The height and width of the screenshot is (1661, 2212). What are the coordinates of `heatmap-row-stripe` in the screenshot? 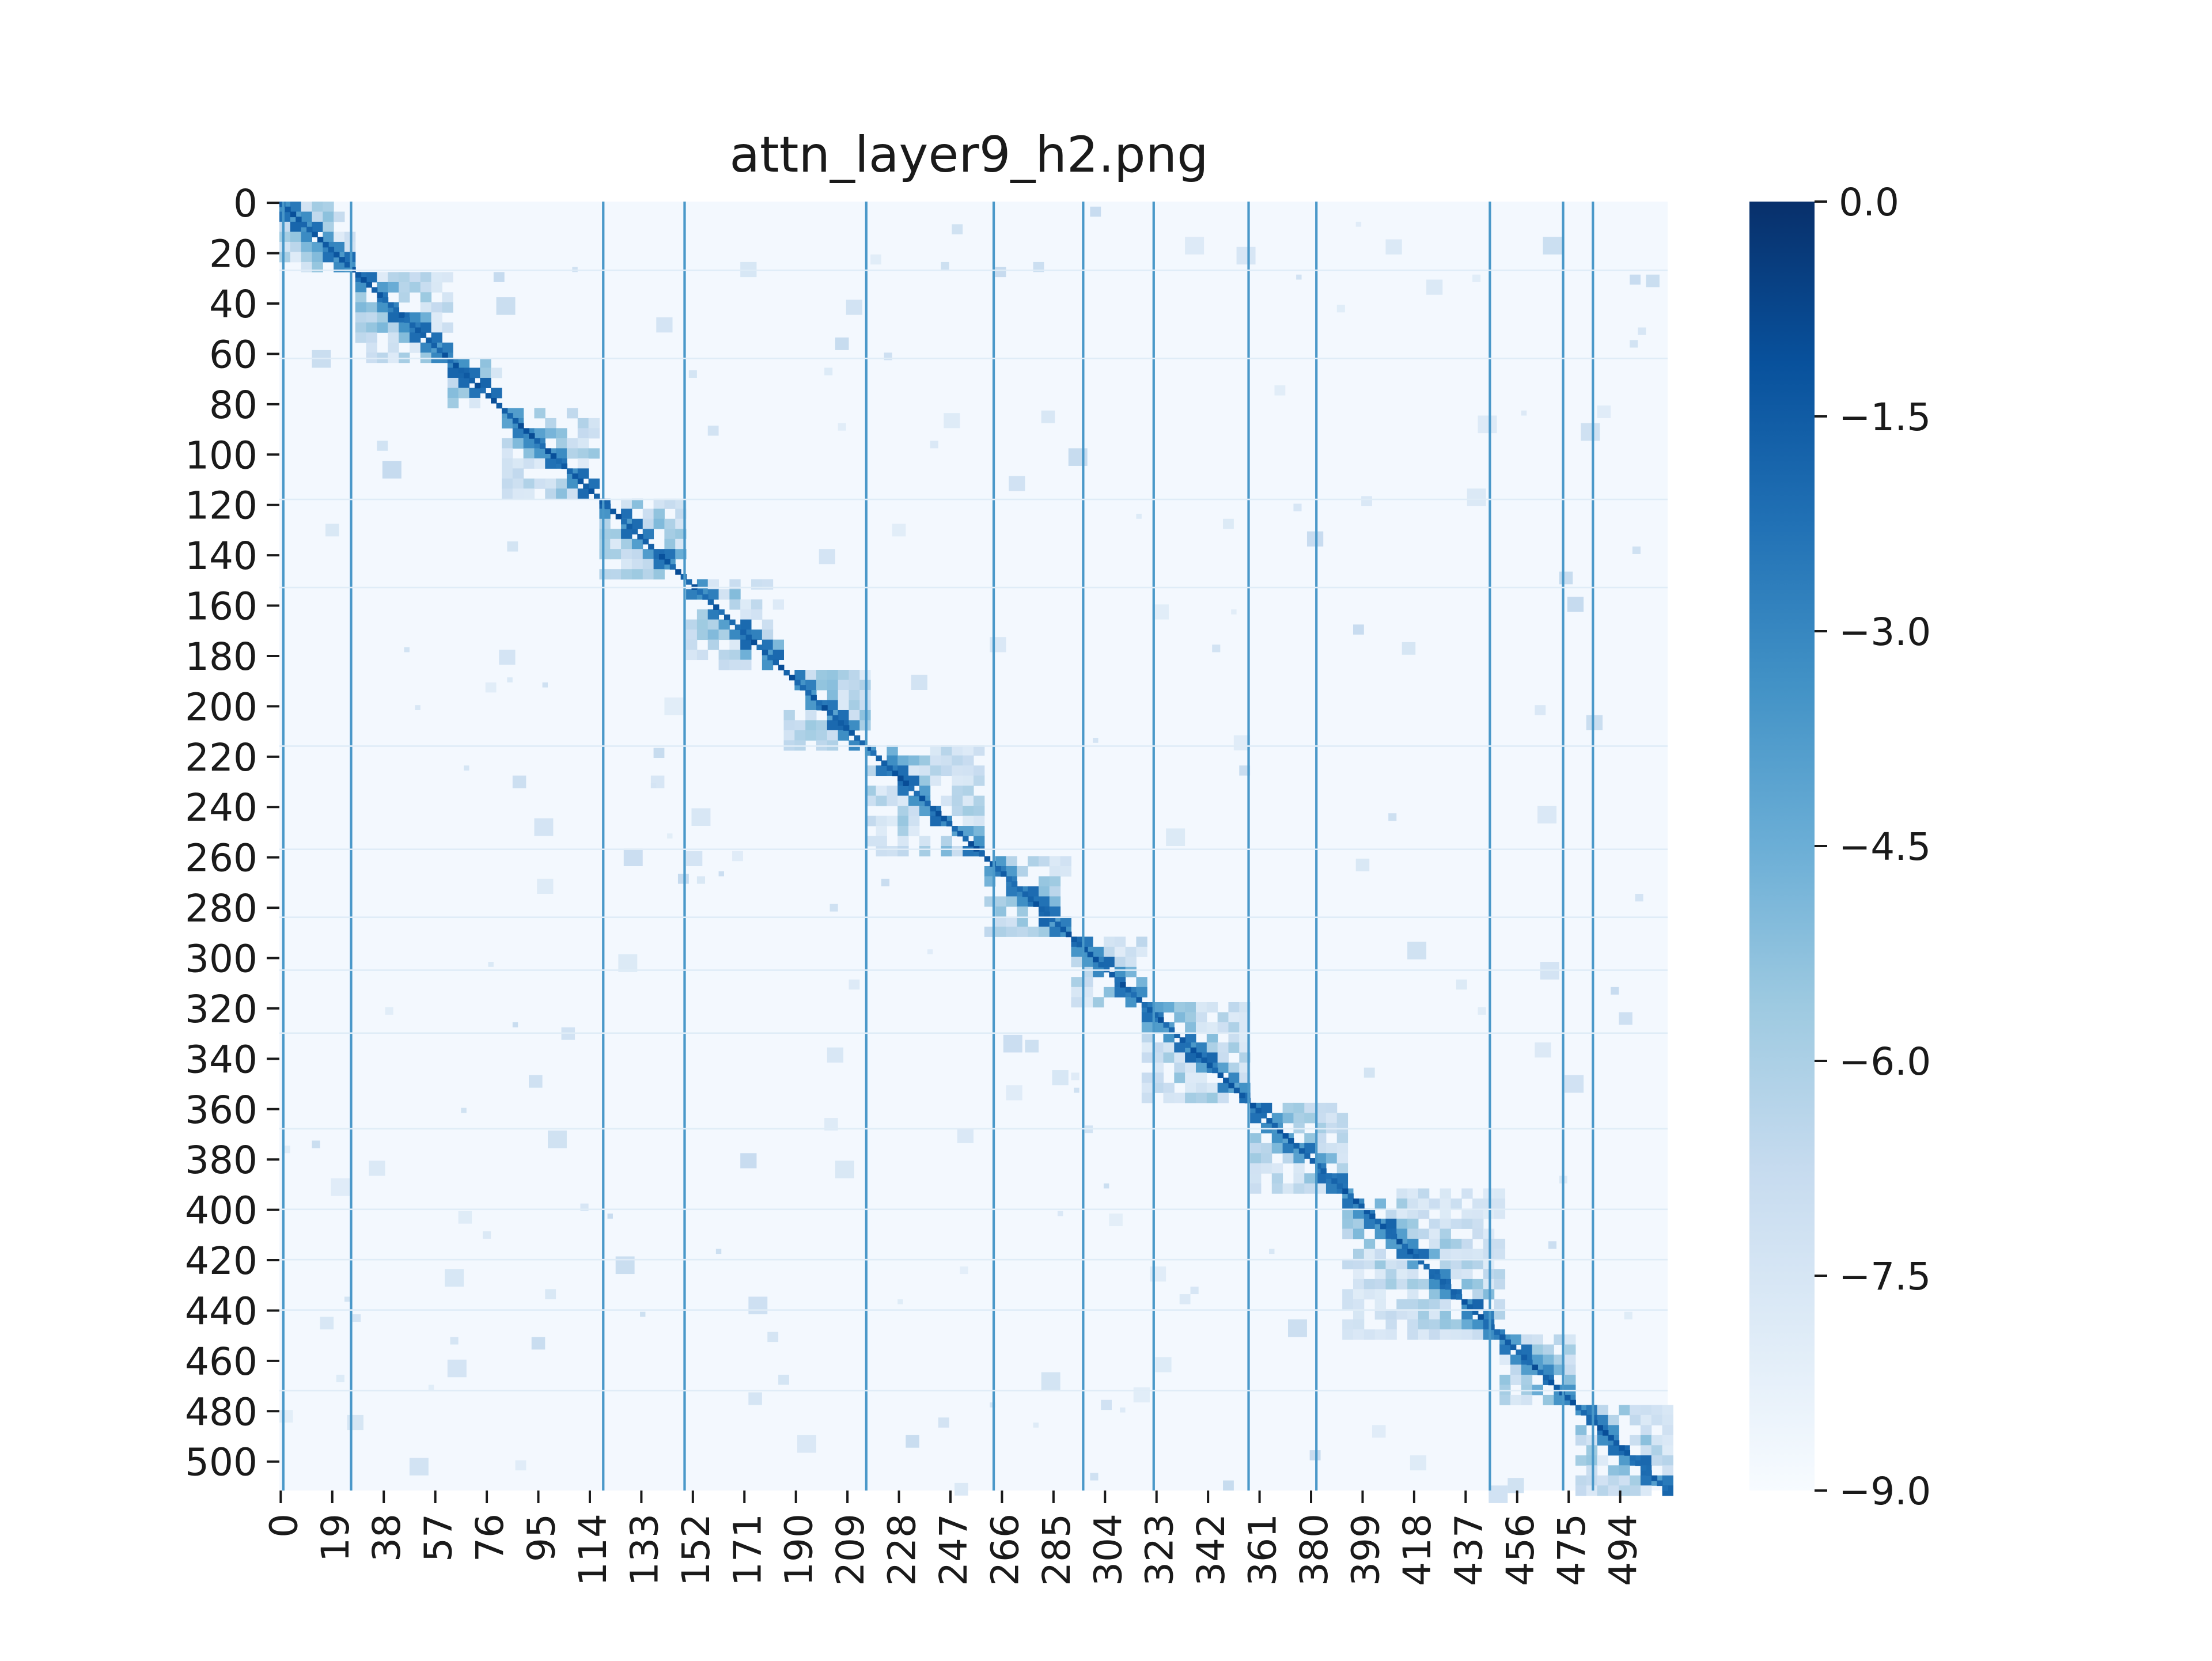 It's located at (973, 1259).